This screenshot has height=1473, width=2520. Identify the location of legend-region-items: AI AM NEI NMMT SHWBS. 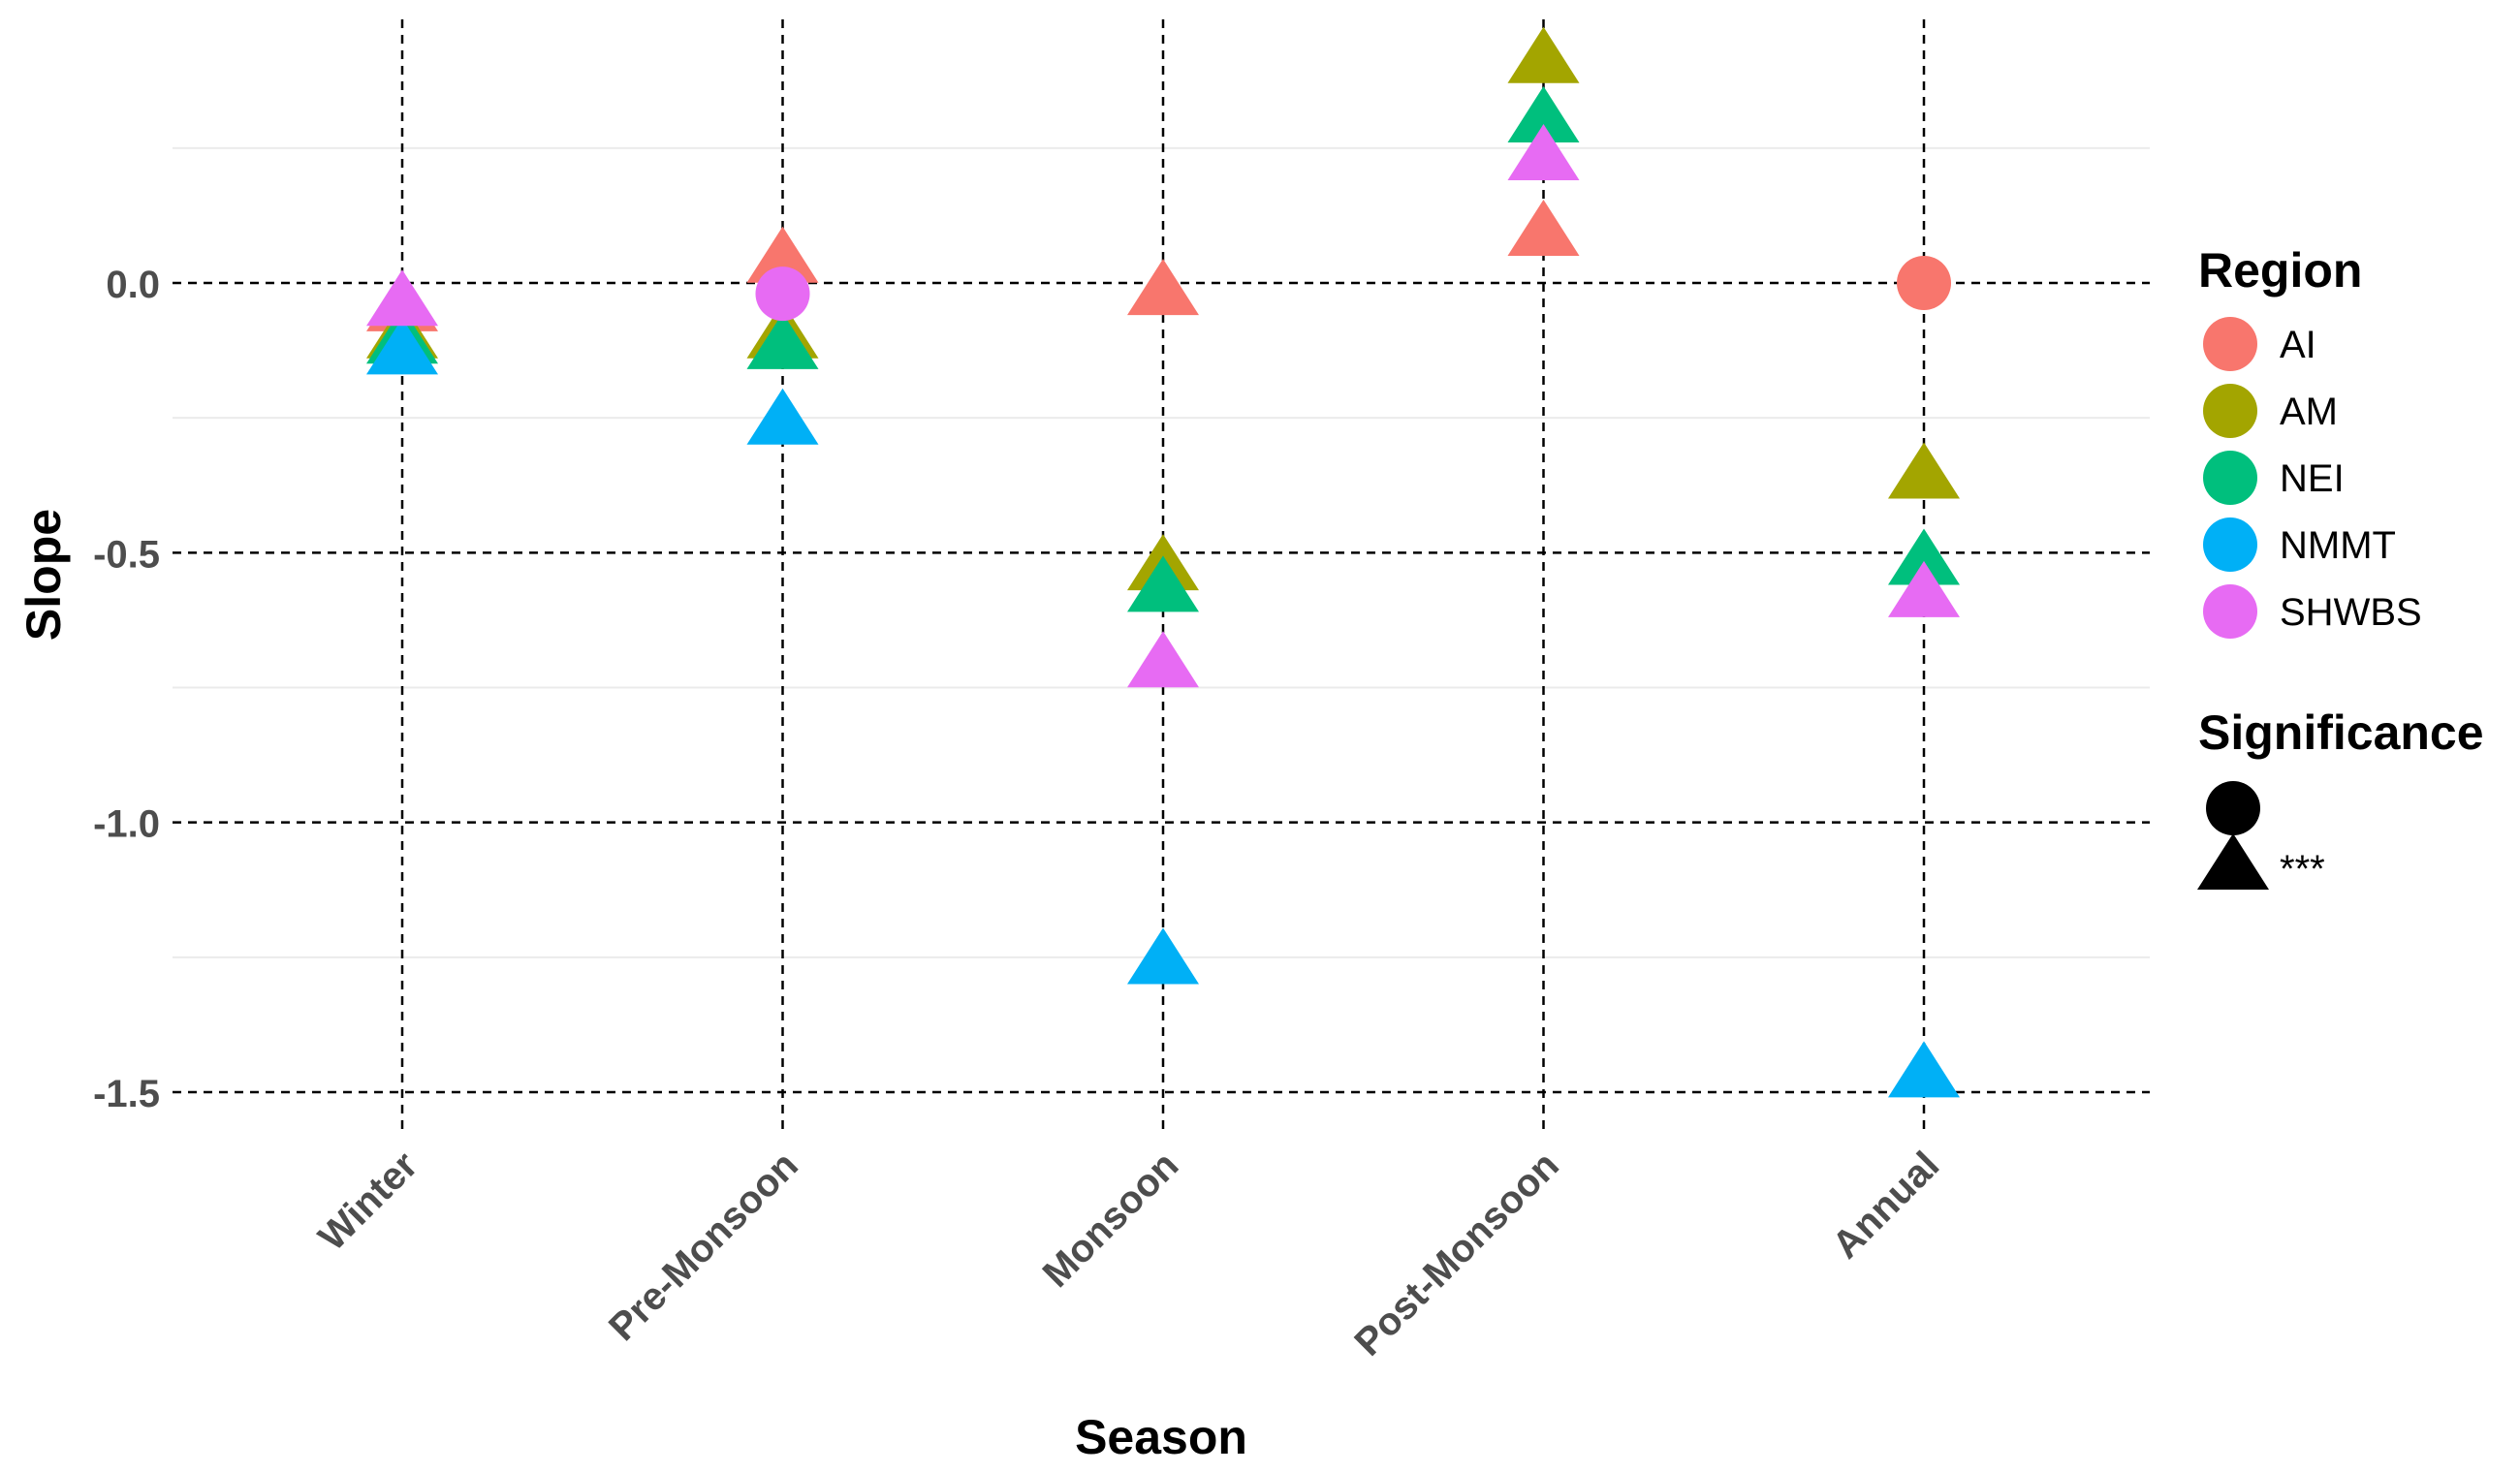
(2313, 478).